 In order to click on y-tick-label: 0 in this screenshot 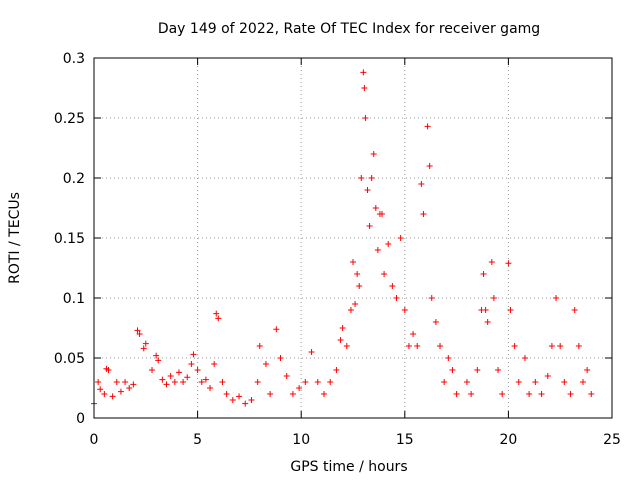, I will do `click(80, 419)`.